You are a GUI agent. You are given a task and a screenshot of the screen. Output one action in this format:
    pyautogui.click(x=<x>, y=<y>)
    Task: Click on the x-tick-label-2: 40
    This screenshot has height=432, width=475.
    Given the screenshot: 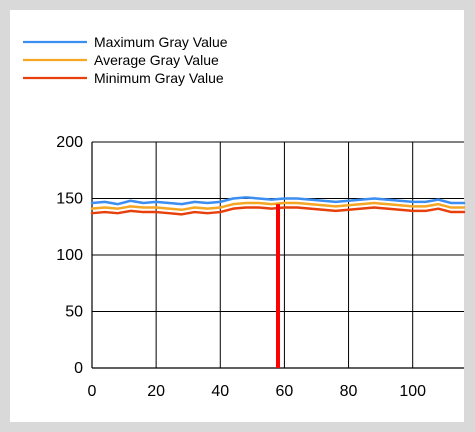 What is the action you would take?
    pyautogui.click(x=220, y=391)
    